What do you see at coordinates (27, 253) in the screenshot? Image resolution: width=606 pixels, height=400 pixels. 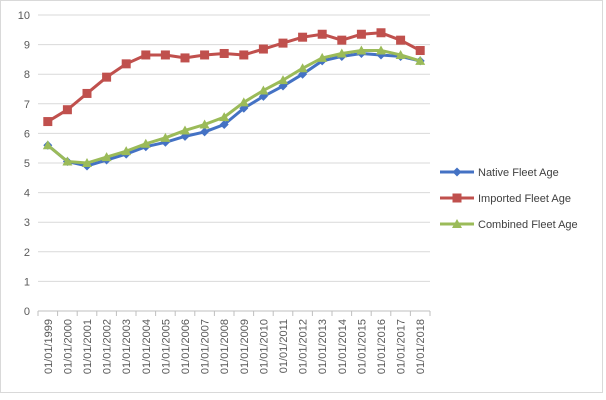 I see `y-tick-label: 2` at bounding box center [27, 253].